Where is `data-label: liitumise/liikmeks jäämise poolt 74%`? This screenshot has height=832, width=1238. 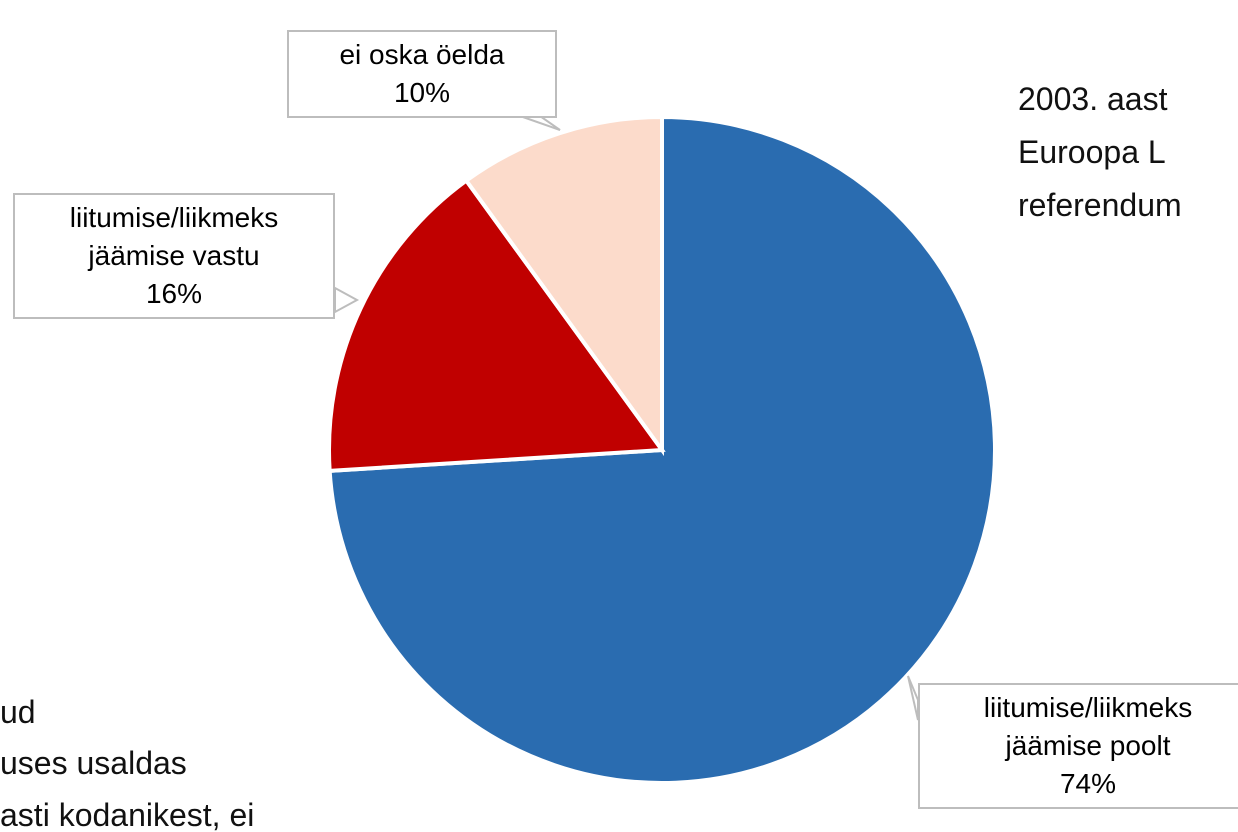 data-label: liitumise/liikmeks jäämise poolt 74% is located at coordinates (1078, 746).